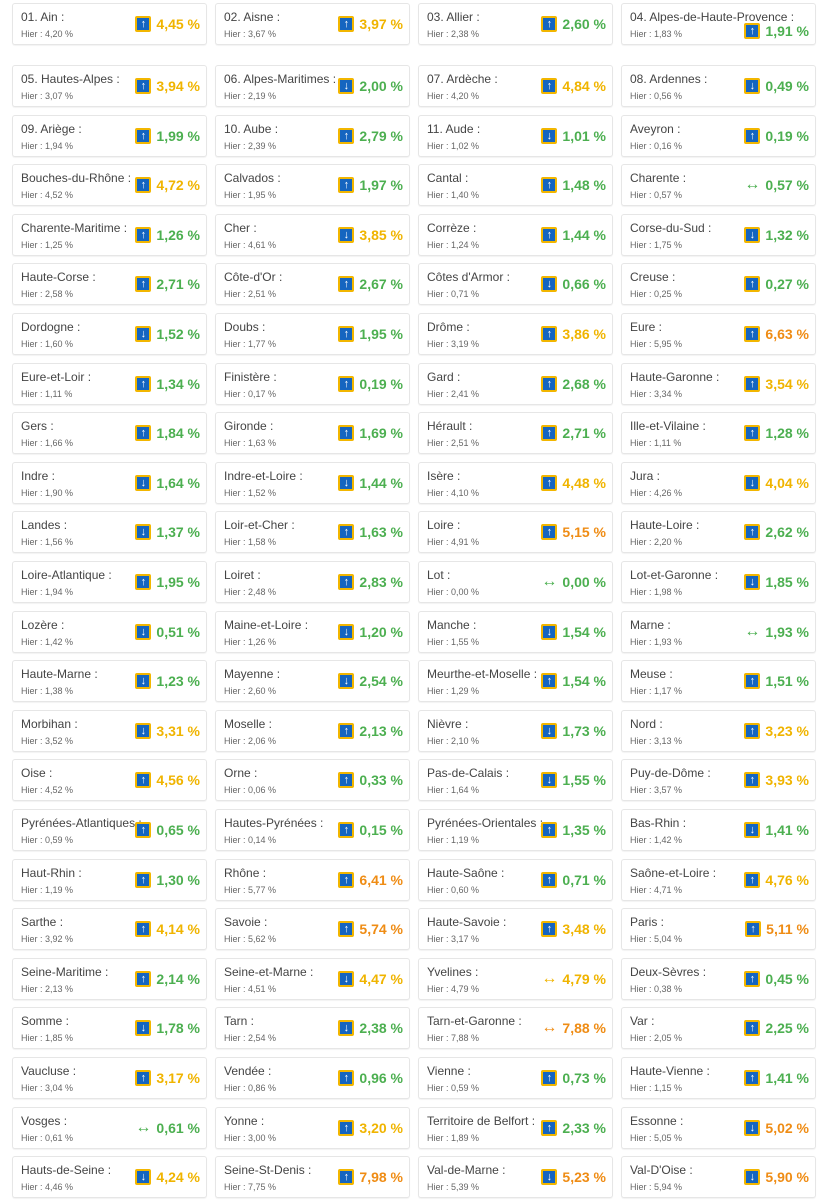 This screenshot has width=817, height=1200. What do you see at coordinates (381, 830) in the screenshot?
I see `today-percent: 0,15 %` at bounding box center [381, 830].